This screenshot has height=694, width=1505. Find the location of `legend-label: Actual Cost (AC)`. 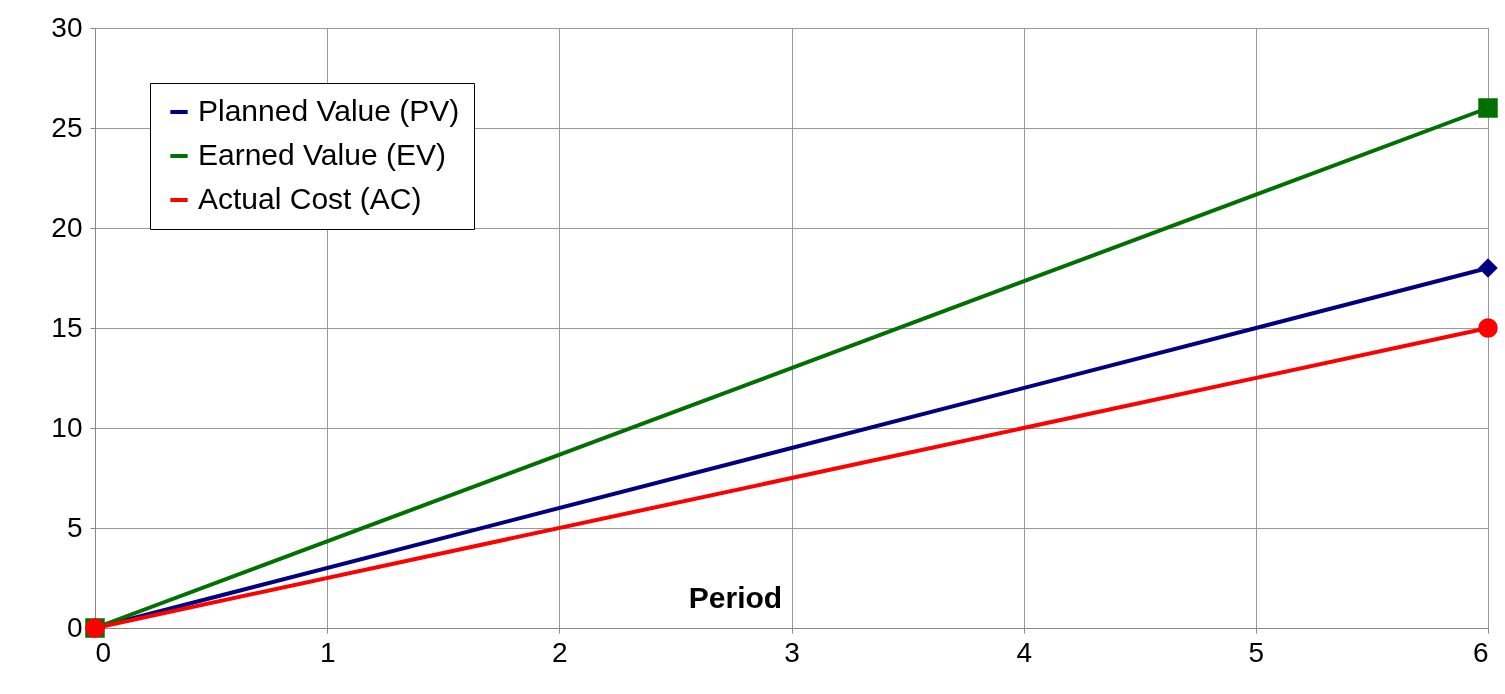

legend-label: Actual Cost (AC) is located at coordinates (310, 198).